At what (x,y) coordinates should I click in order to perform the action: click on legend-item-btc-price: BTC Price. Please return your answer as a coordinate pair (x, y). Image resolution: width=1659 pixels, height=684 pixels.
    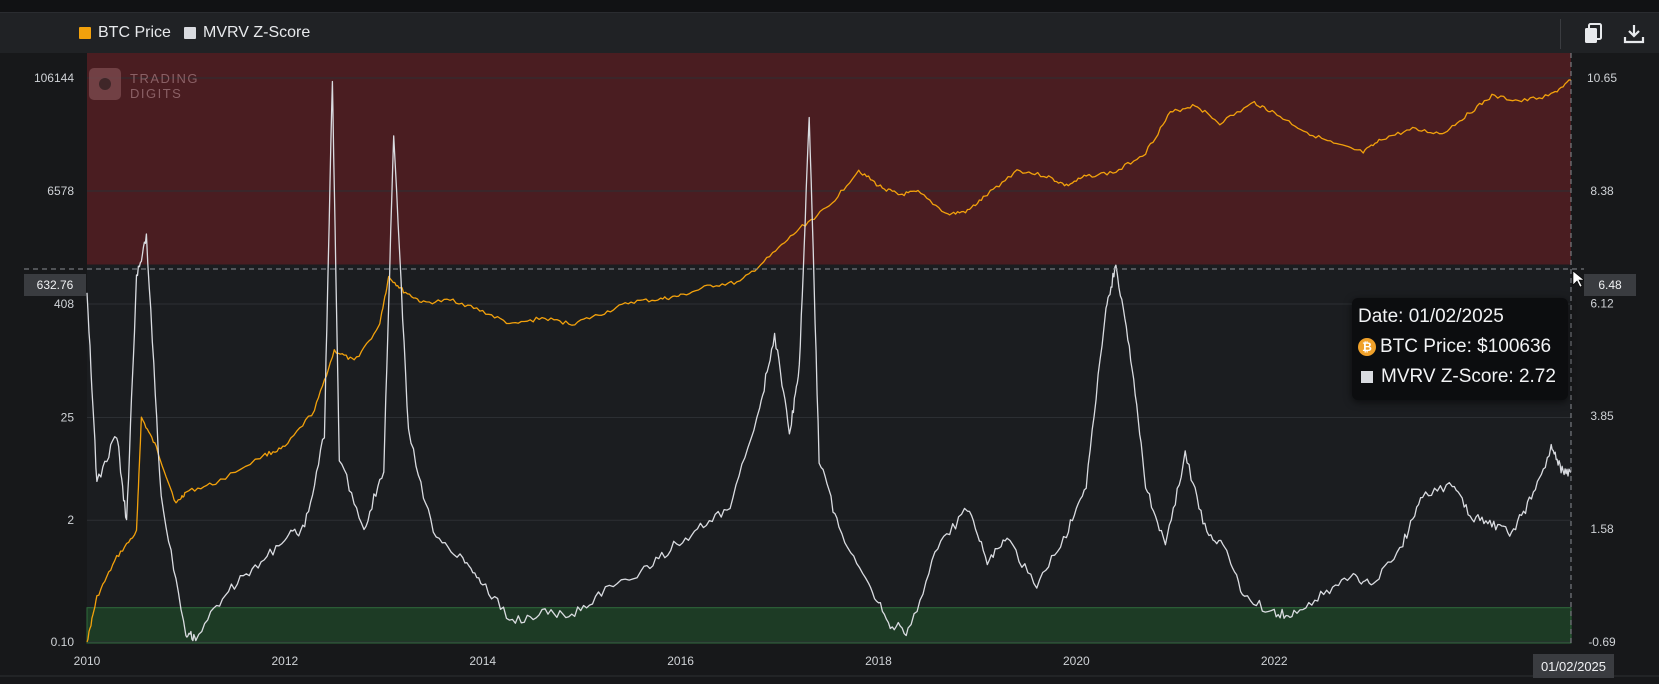
    Looking at the image, I should click on (125, 33).